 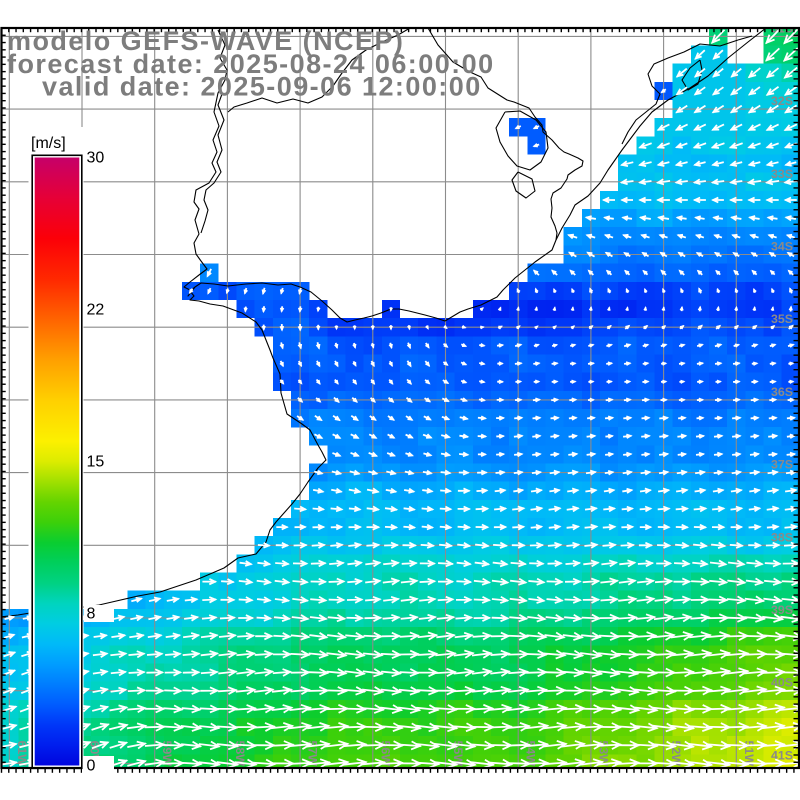 What do you see at coordinates (91, 614) in the screenshot?
I see `svg-text: 8` at bounding box center [91, 614].